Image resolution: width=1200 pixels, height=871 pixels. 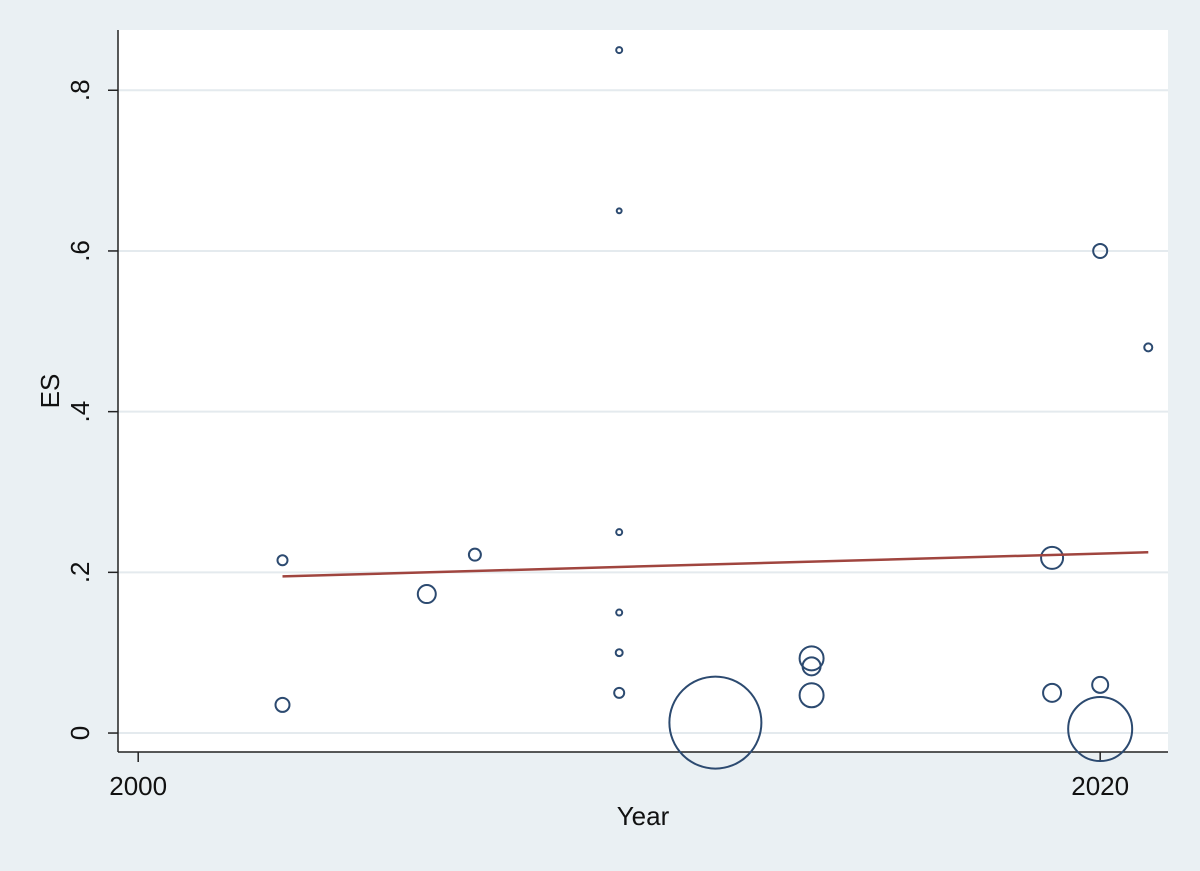 I want to click on y-tick-label: .8, so click(x=80, y=90).